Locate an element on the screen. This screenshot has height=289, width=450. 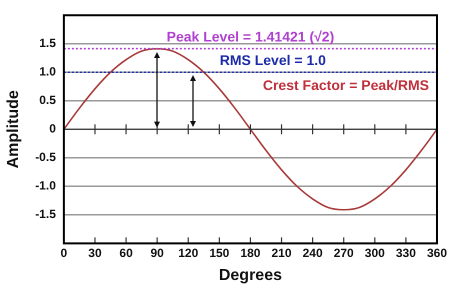
annotation: Crest Factor = Peak/RMS is located at coordinates (345, 84).